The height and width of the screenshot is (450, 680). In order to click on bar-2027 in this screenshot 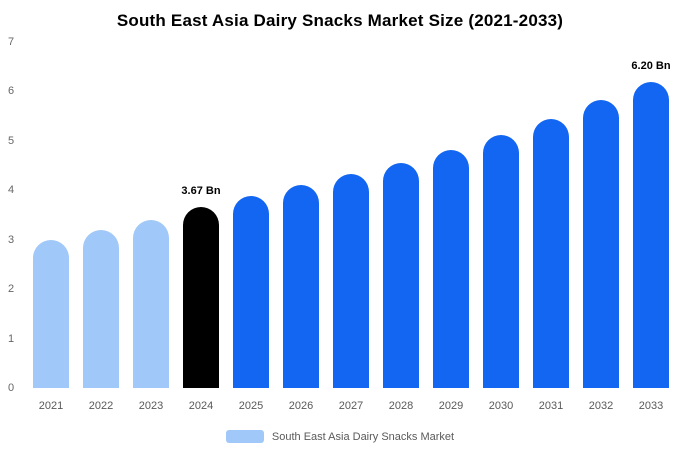, I will do `click(351, 281)`.